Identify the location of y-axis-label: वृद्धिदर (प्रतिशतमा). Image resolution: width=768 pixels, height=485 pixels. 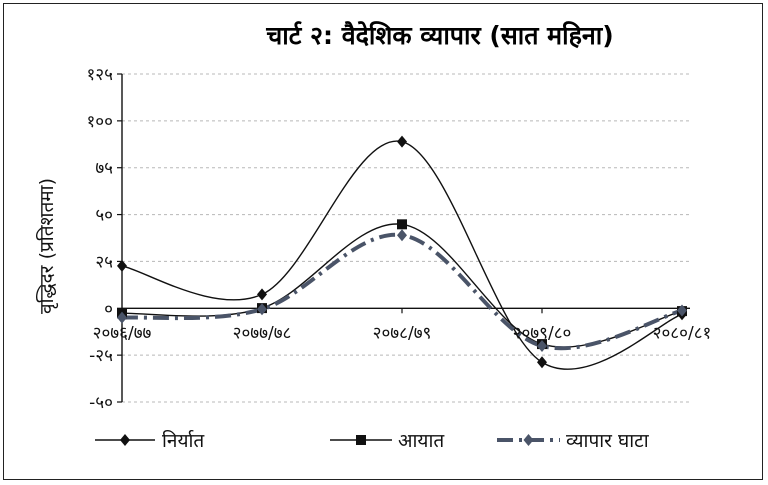
(47, 246).